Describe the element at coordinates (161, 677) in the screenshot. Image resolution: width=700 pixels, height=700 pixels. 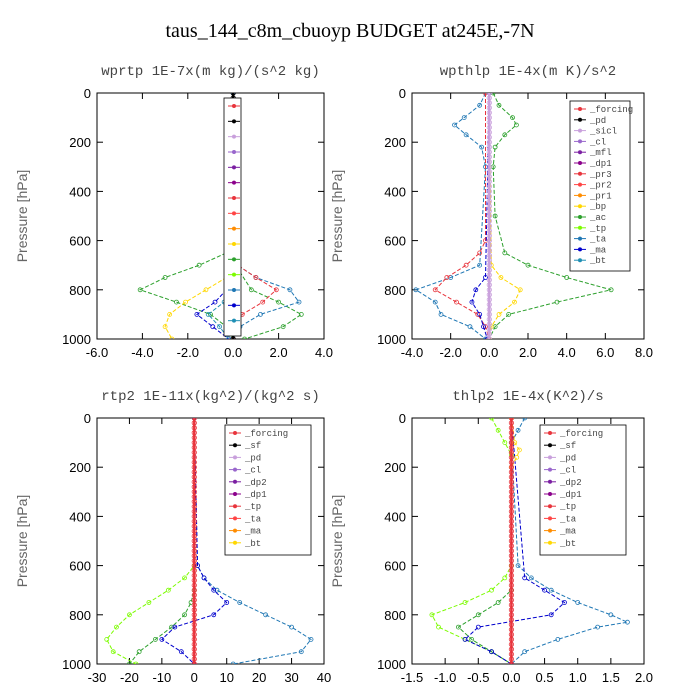
I see `x-tick-label: -10` at that location.